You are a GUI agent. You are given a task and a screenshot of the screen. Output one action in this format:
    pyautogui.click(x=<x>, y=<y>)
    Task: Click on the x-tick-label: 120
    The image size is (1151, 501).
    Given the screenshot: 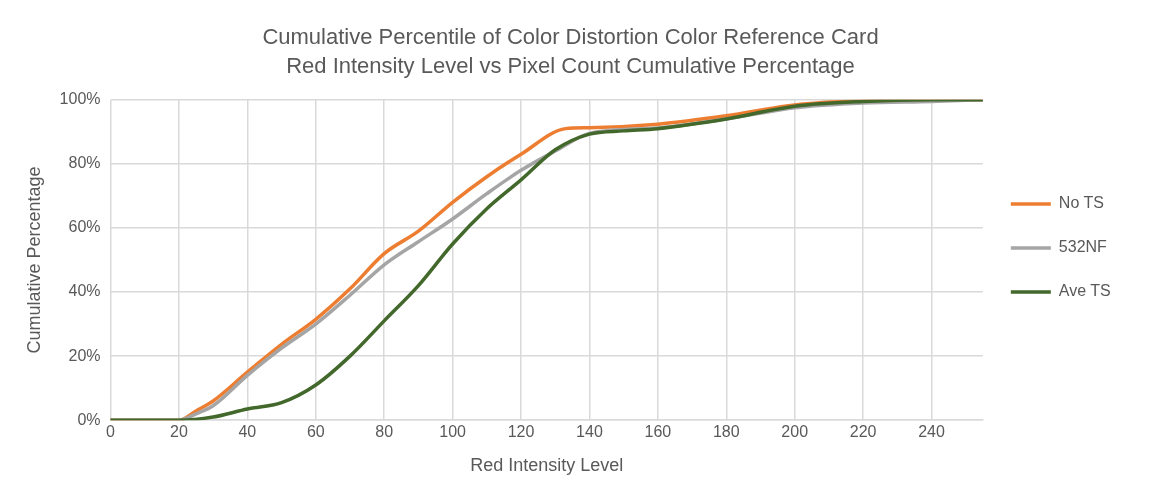 What is the action you would take?
    pyautogui.click(x=521, y=432)
    